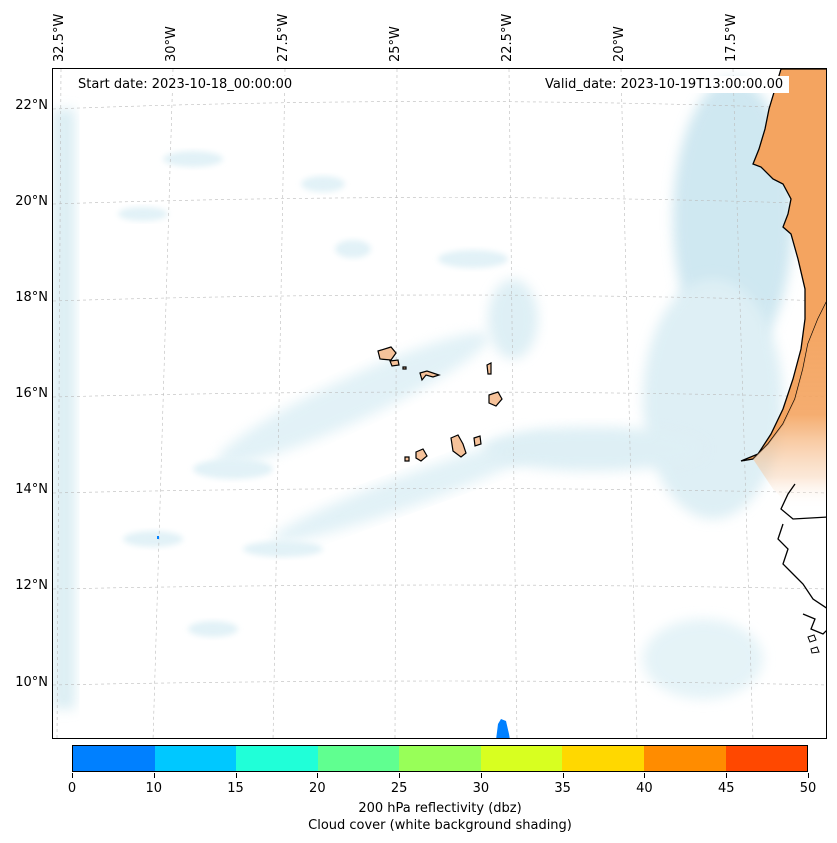  What do you see at coordinates (395, 44) in the screenshot?
I see `longitude-label: 25°W` at bounding box center [395, 44].